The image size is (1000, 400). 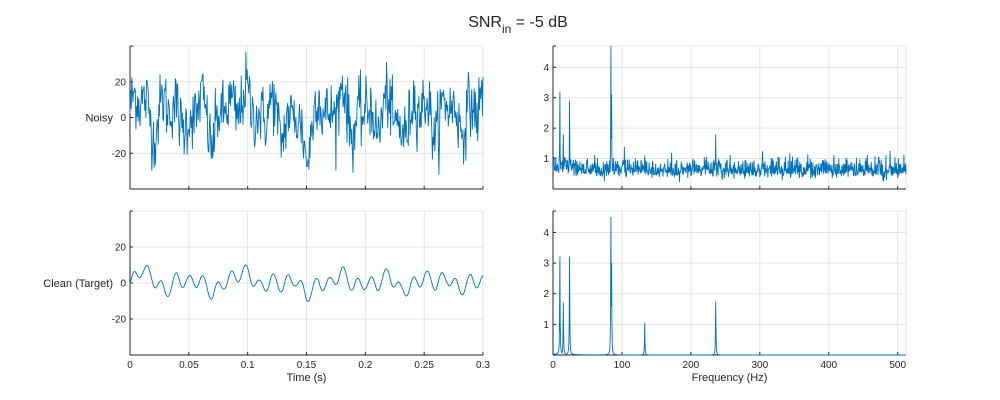 What do you see at coordinates (483, 365) in the screenshot?
I see `x-tick-label: 0.3` at bounding box center [483, 365].